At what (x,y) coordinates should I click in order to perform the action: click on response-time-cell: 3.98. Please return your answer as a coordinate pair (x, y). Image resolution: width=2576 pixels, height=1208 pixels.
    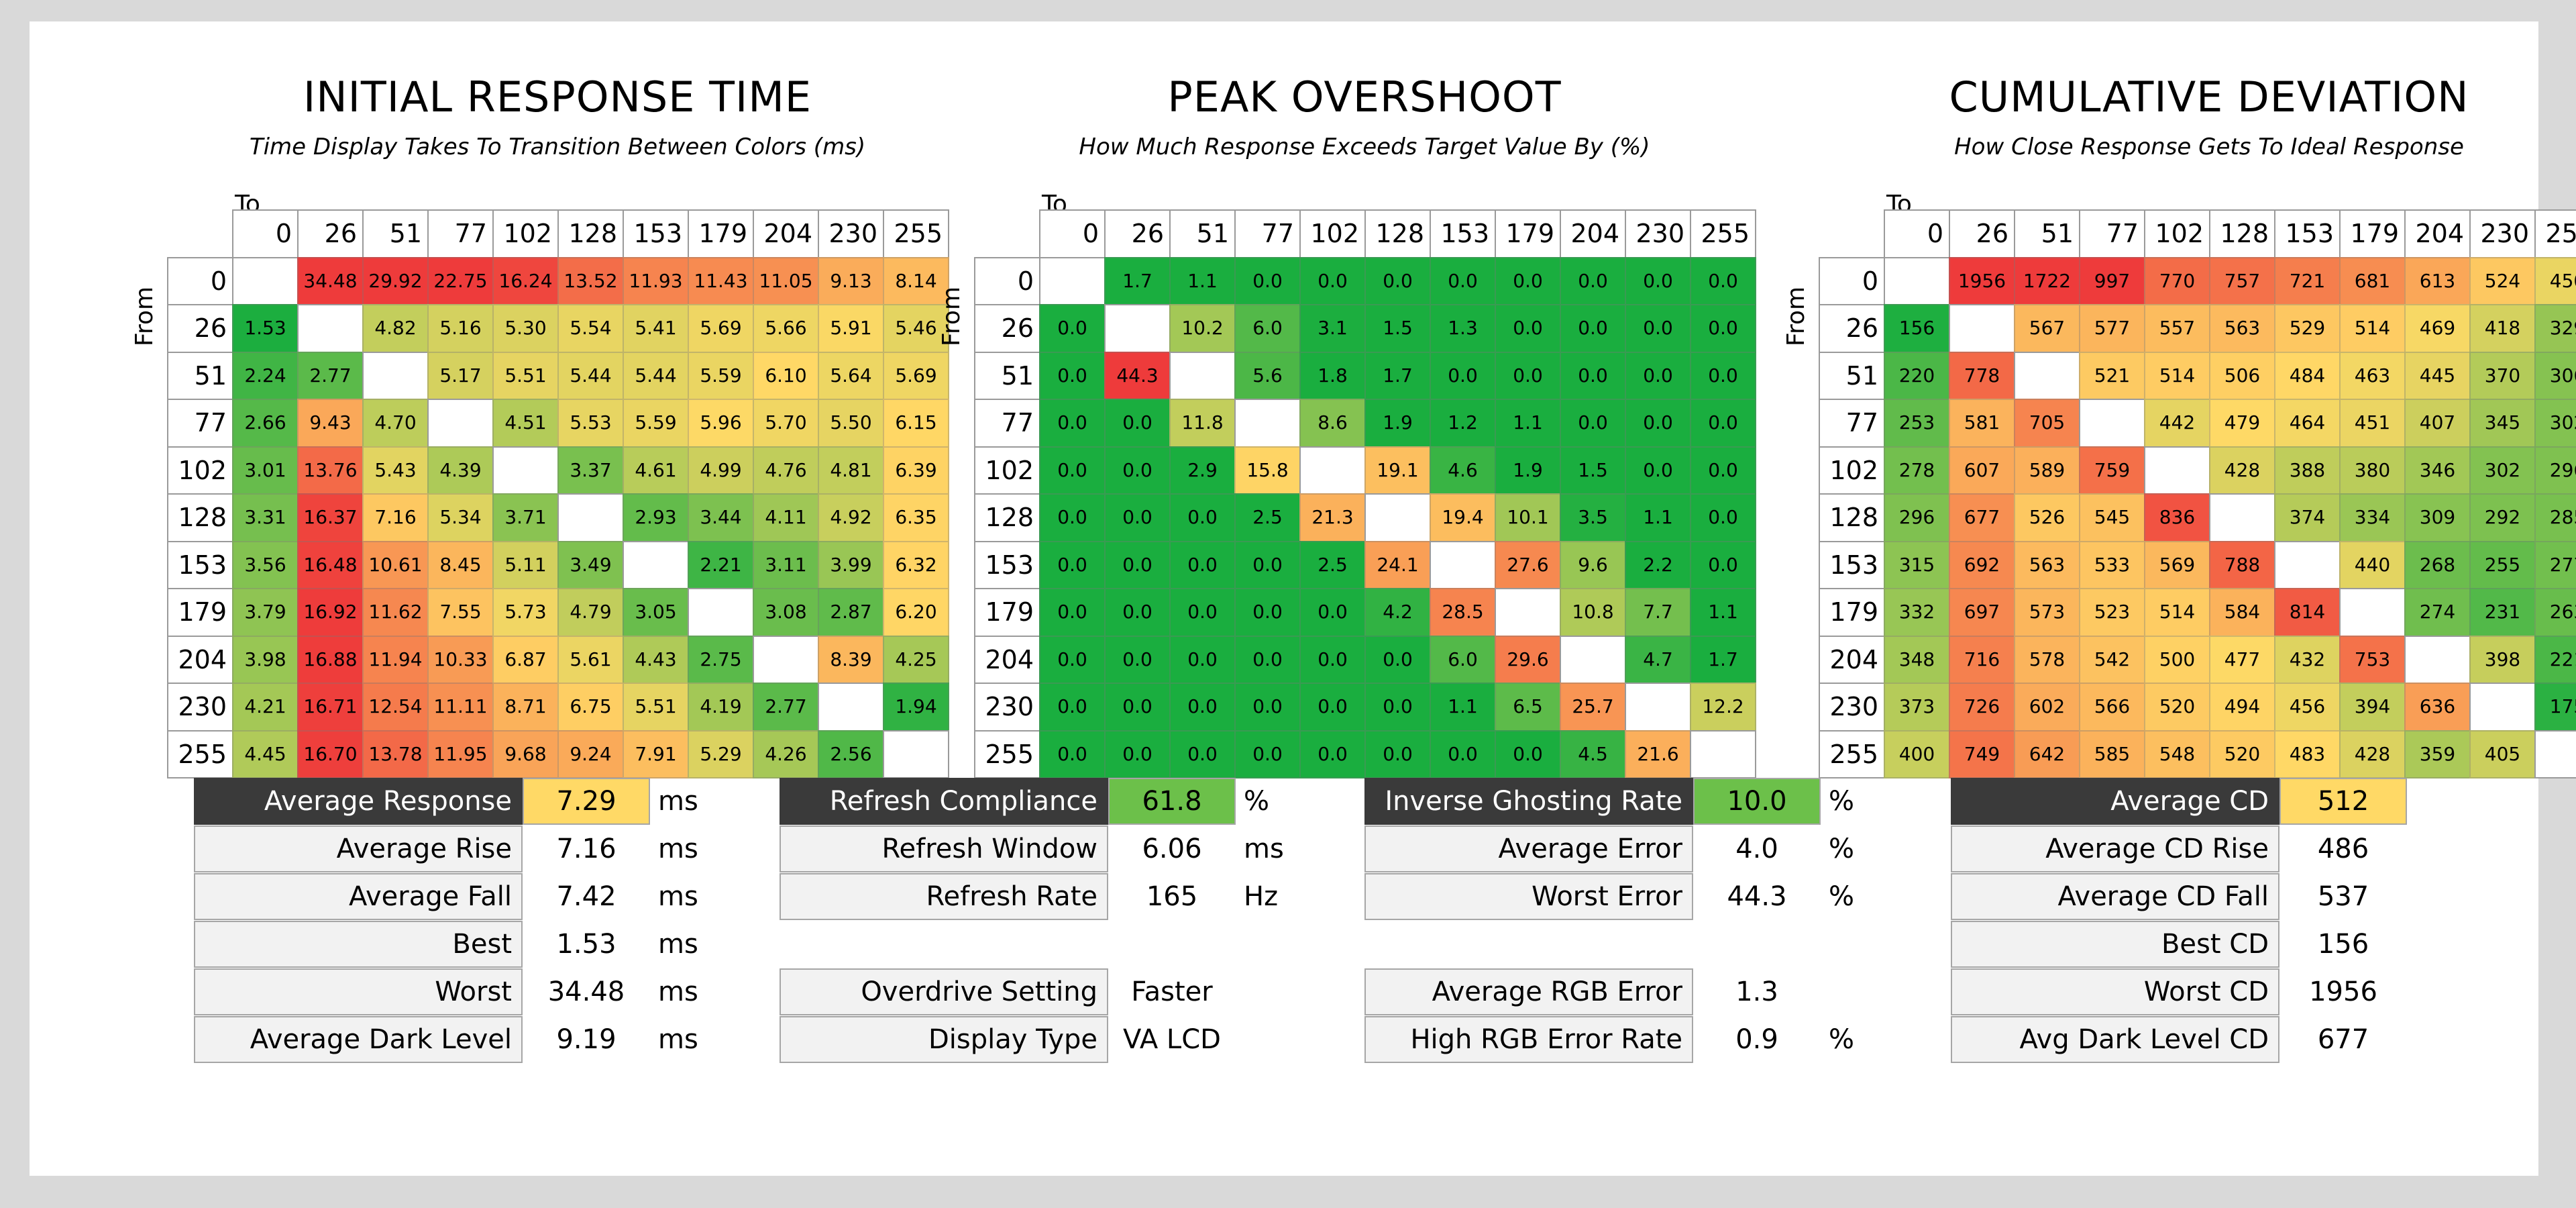
    Looking at the image, I should click on (265, 659).